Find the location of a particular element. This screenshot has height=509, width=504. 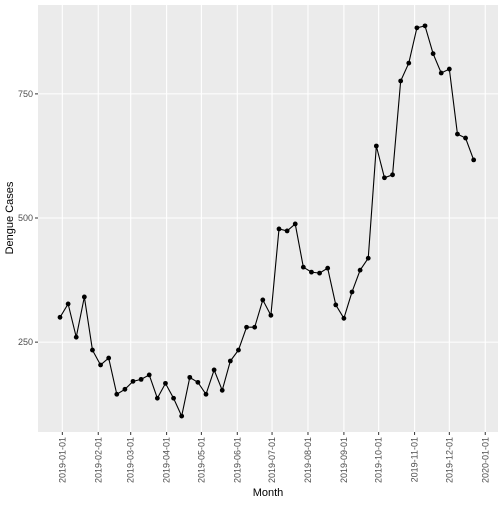

x-tick-label: 2019-06-01 is located at coordinates (237, 460).